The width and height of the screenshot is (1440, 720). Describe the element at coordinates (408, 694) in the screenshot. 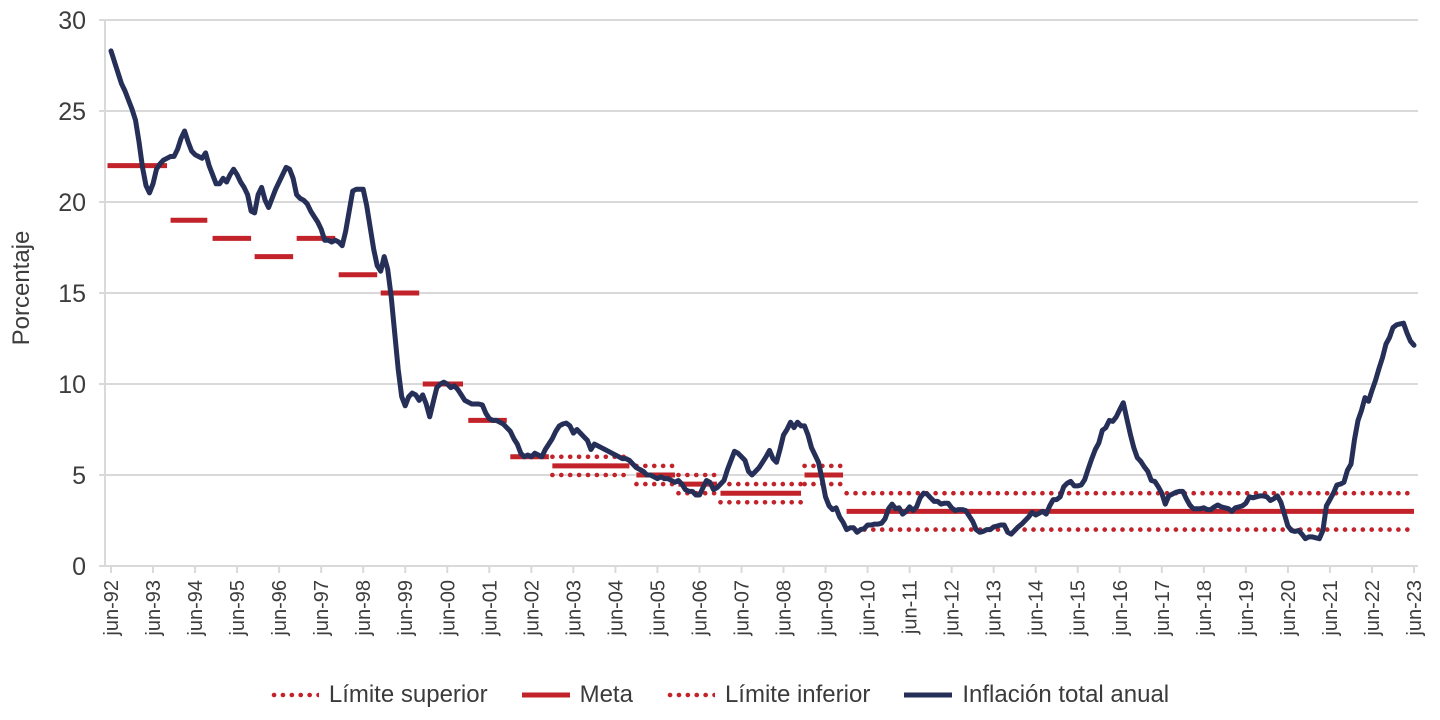

I see `legend-label-limite-superior: Límite superior` at that location.